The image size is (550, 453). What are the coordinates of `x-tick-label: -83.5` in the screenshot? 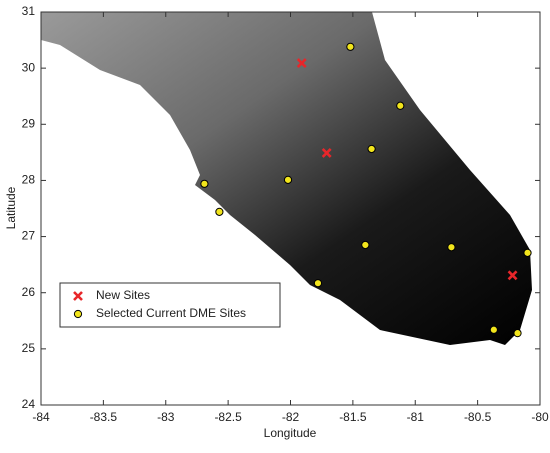 It's located at (104, 417).